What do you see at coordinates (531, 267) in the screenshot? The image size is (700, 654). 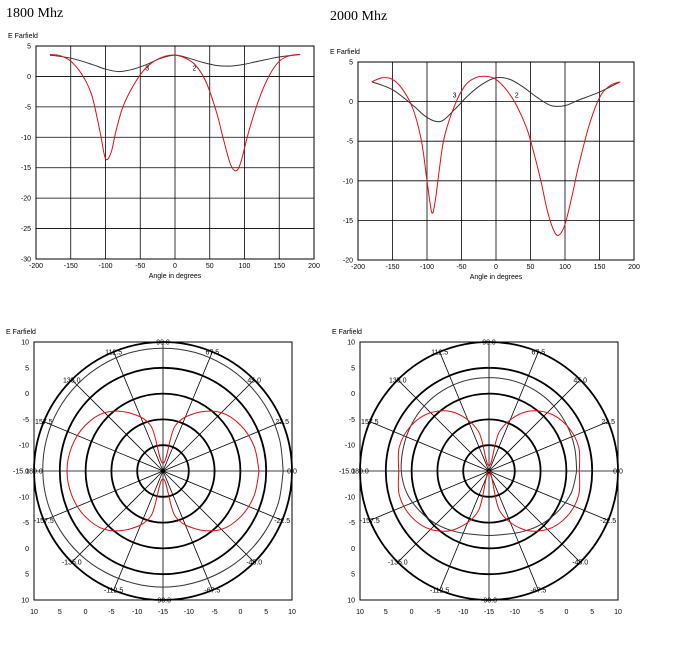 I see `x-tick-label: 50` at bounding box center [531, 267].